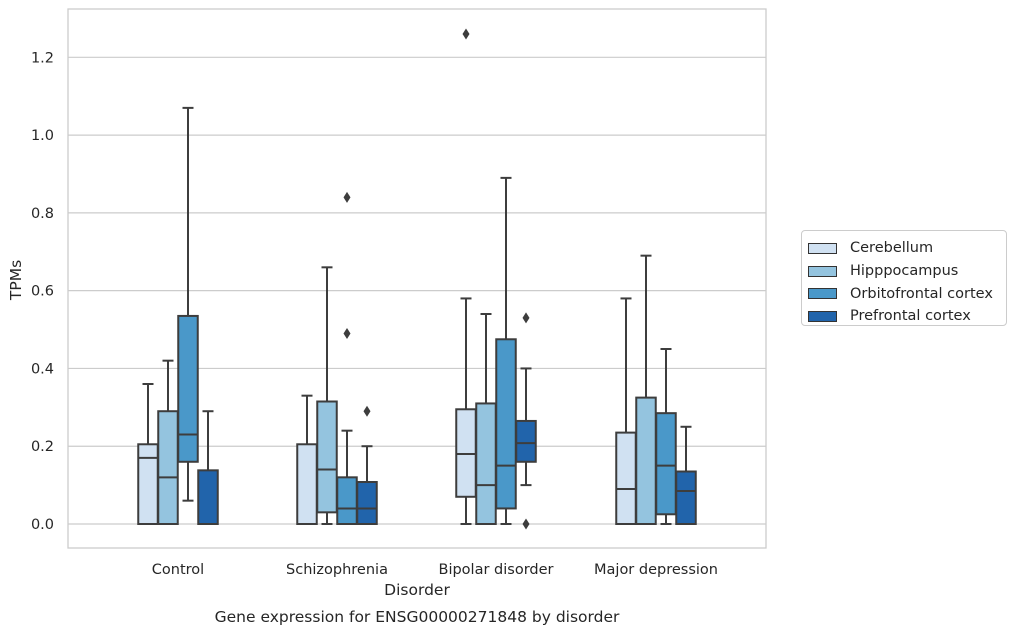  I want to click on legend-label: Prefrontal cortex, so click(910, 316).